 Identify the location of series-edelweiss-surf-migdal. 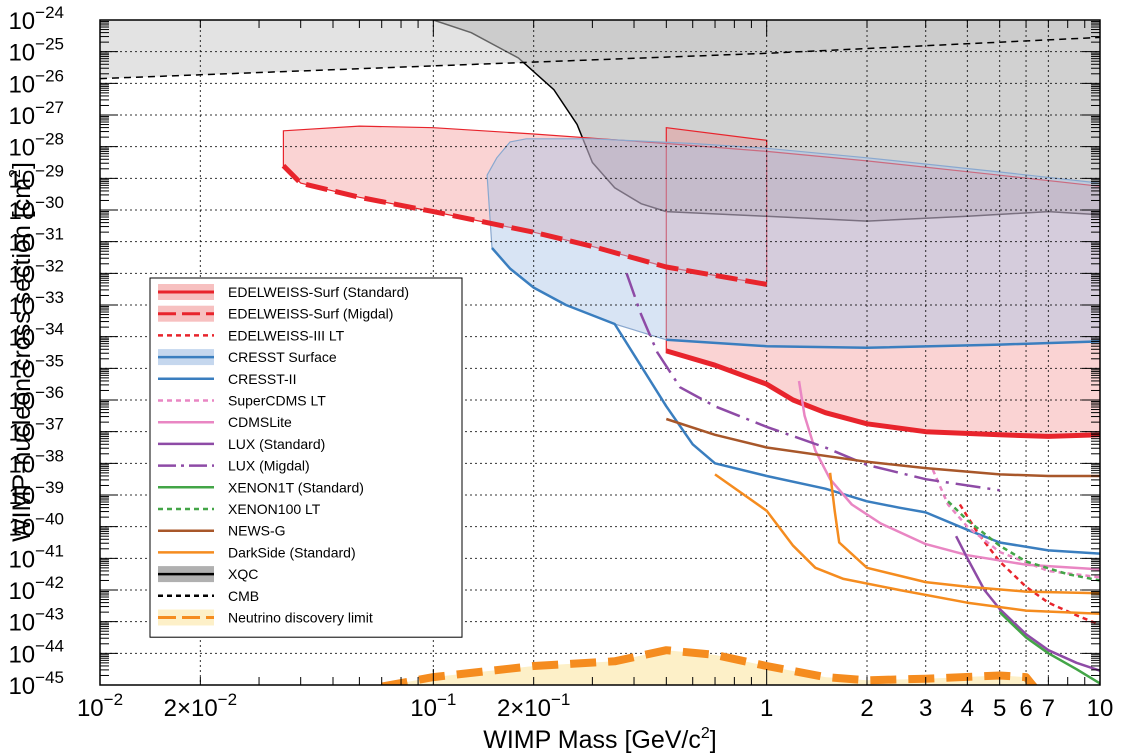
(524, 225).